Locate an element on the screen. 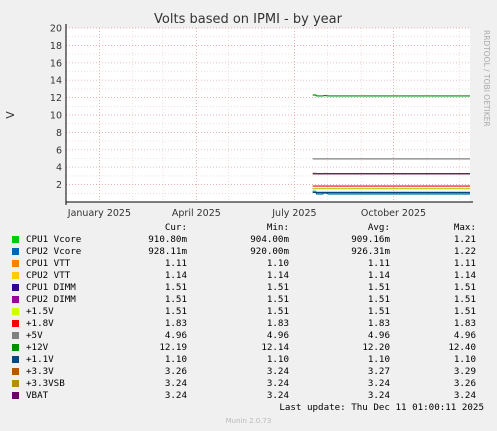 This screenshot has width=497, height=431. legend-avg-value: 1.10 is located at coordinates (378, 359).